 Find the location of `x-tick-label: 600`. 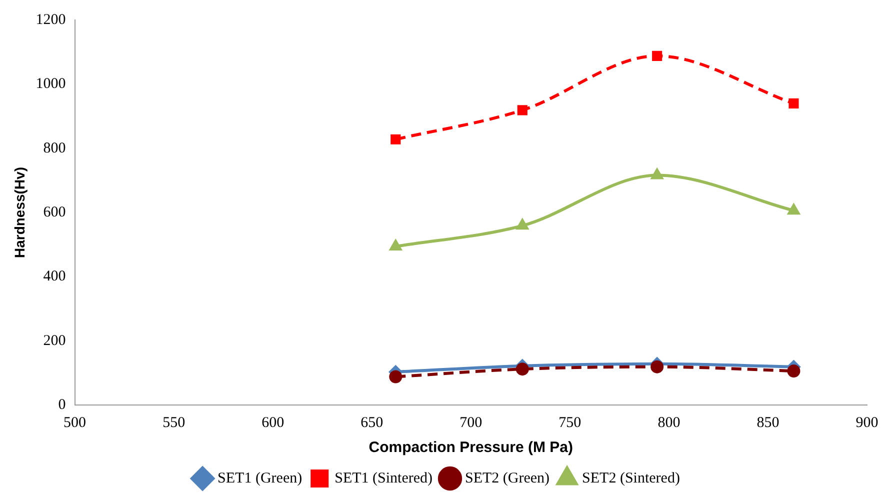

x-tick-label: 600 is located at coordinates (273, 422).